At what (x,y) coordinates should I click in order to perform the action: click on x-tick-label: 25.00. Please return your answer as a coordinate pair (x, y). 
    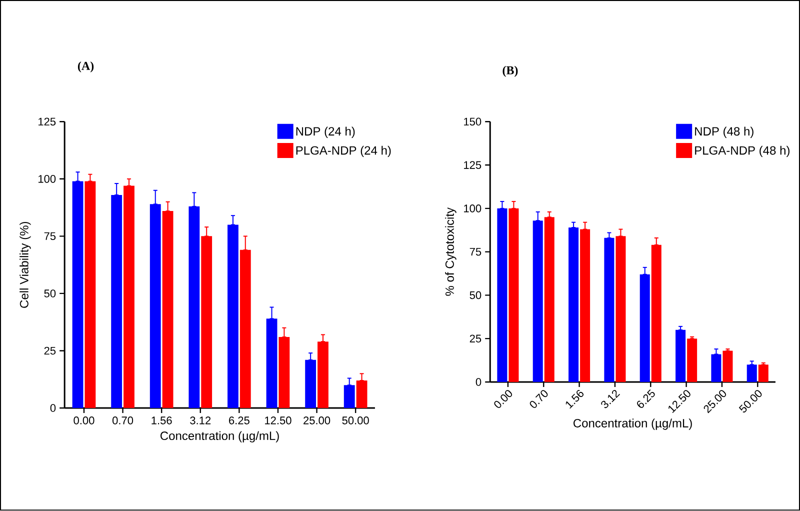
    Looking at the image, I should click on (317, 420).